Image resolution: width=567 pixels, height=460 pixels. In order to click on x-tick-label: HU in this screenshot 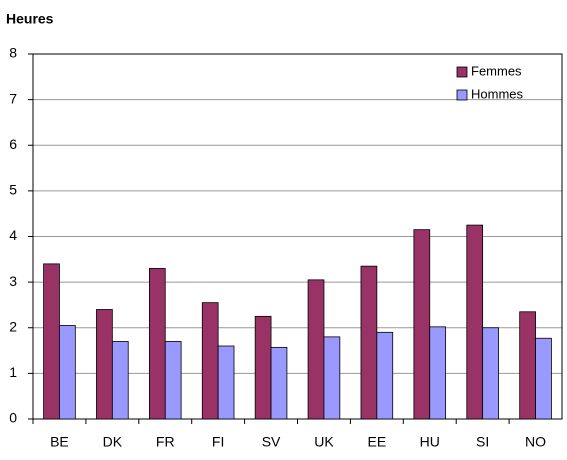, I will do `click(430, 442)`.